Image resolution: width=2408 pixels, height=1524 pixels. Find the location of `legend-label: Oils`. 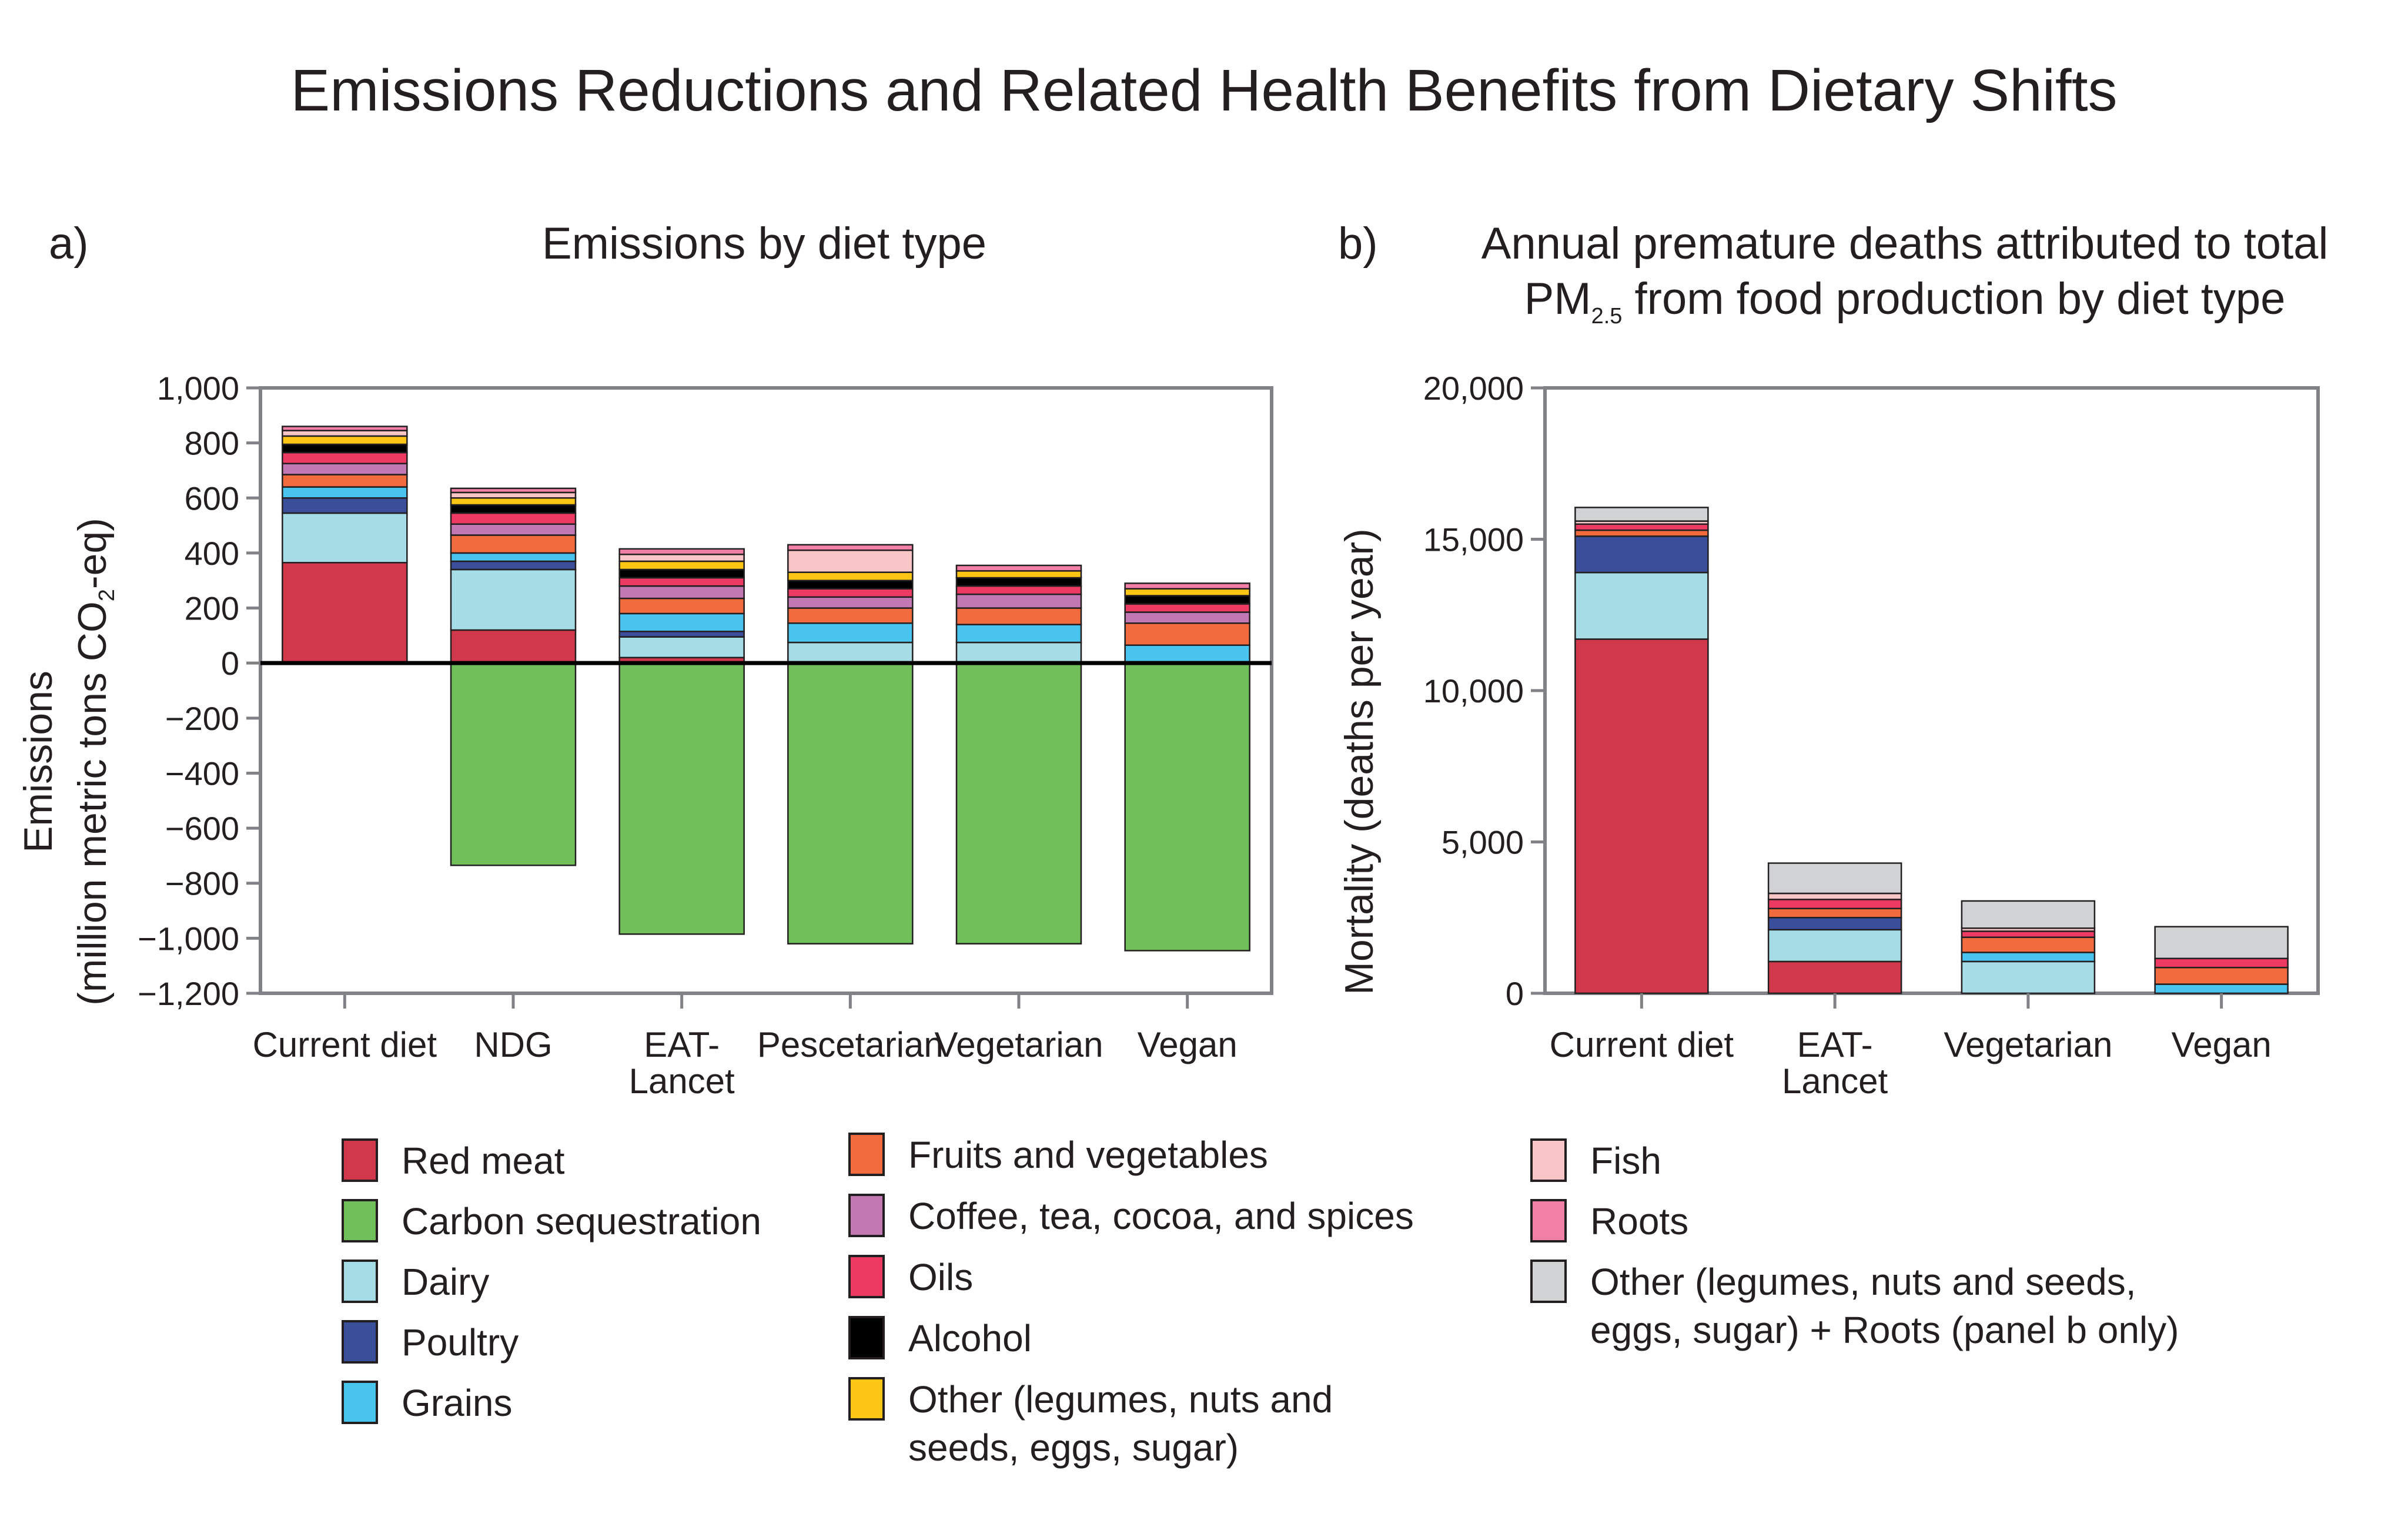

legend-label: Oils is located at coordinates (940, 1277).